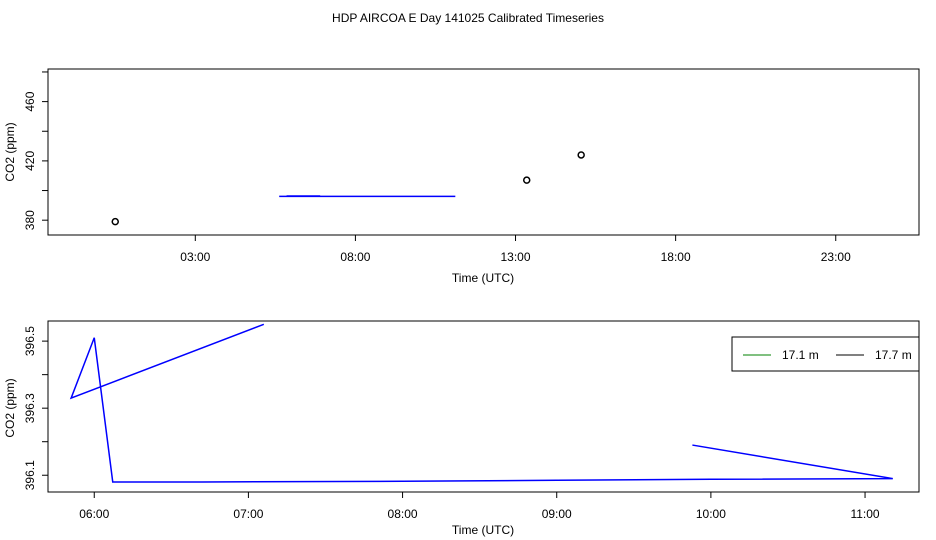 Image resolution: width=936 pixels, height=540 pixels. What do you see at coordinates (483, 530) in the screenshot?
I see `x-axis-label-bottom: Time (UTC)` at bounding box center [483, 530].